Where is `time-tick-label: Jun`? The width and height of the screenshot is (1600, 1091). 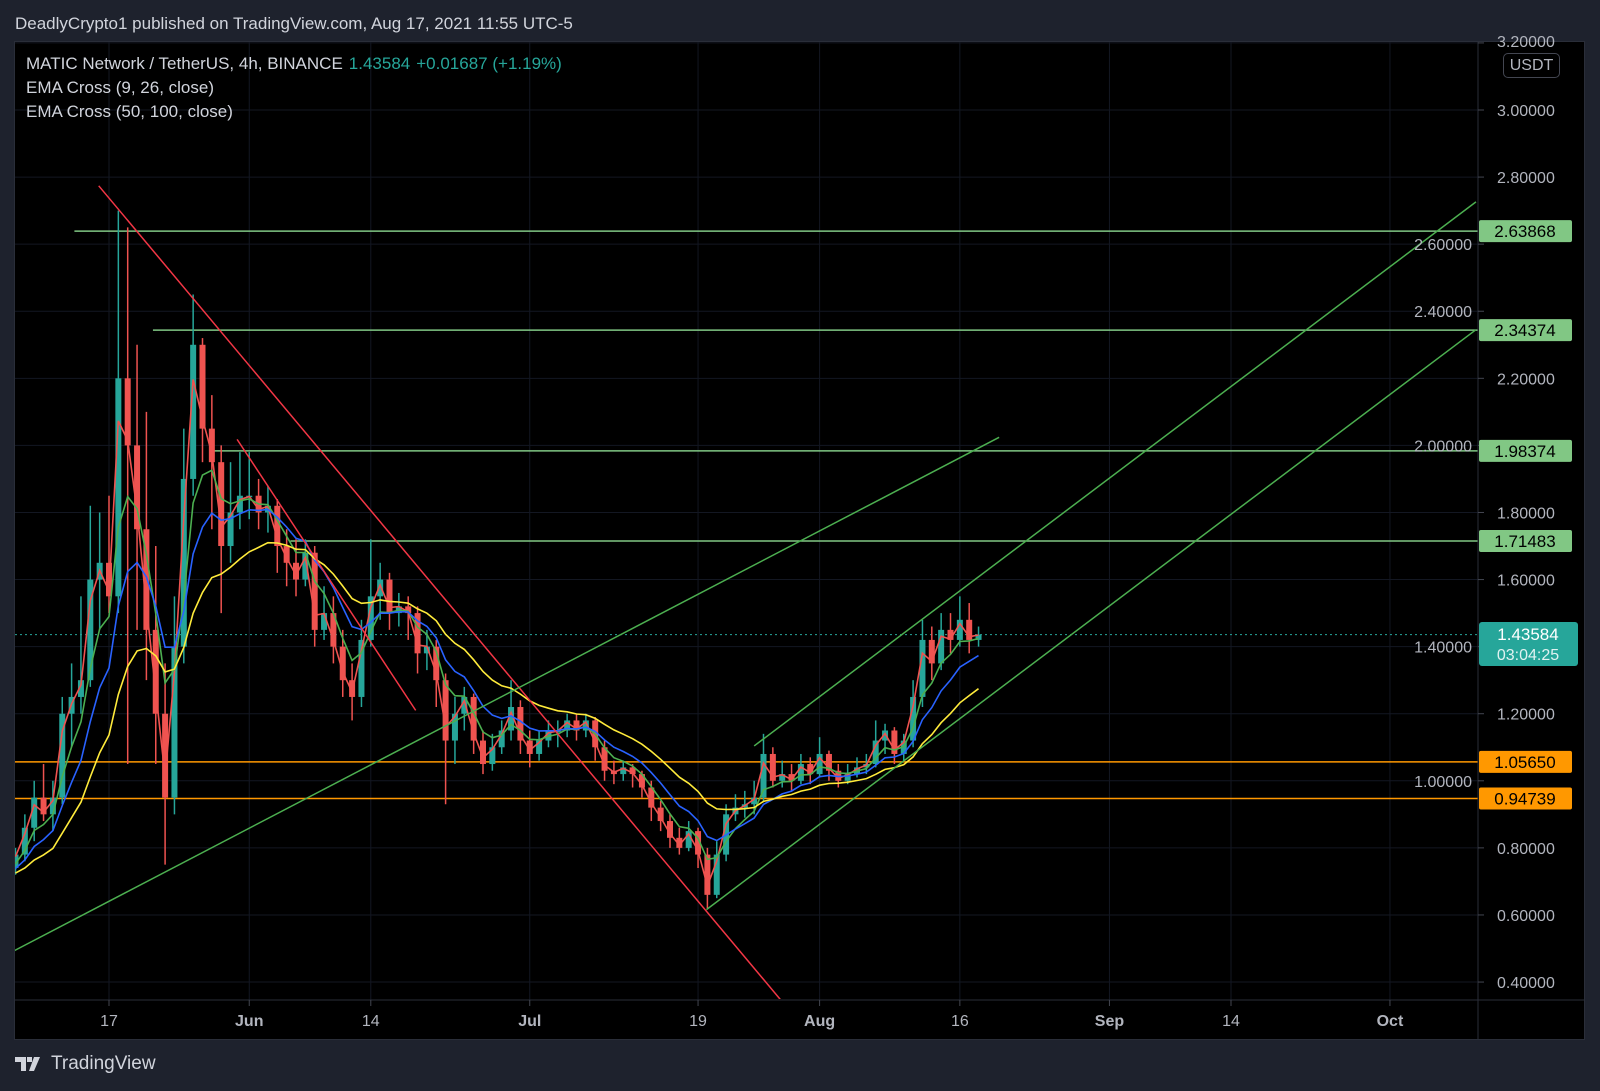 time-tick-label: Jun is located at coordinates (249, 1021).